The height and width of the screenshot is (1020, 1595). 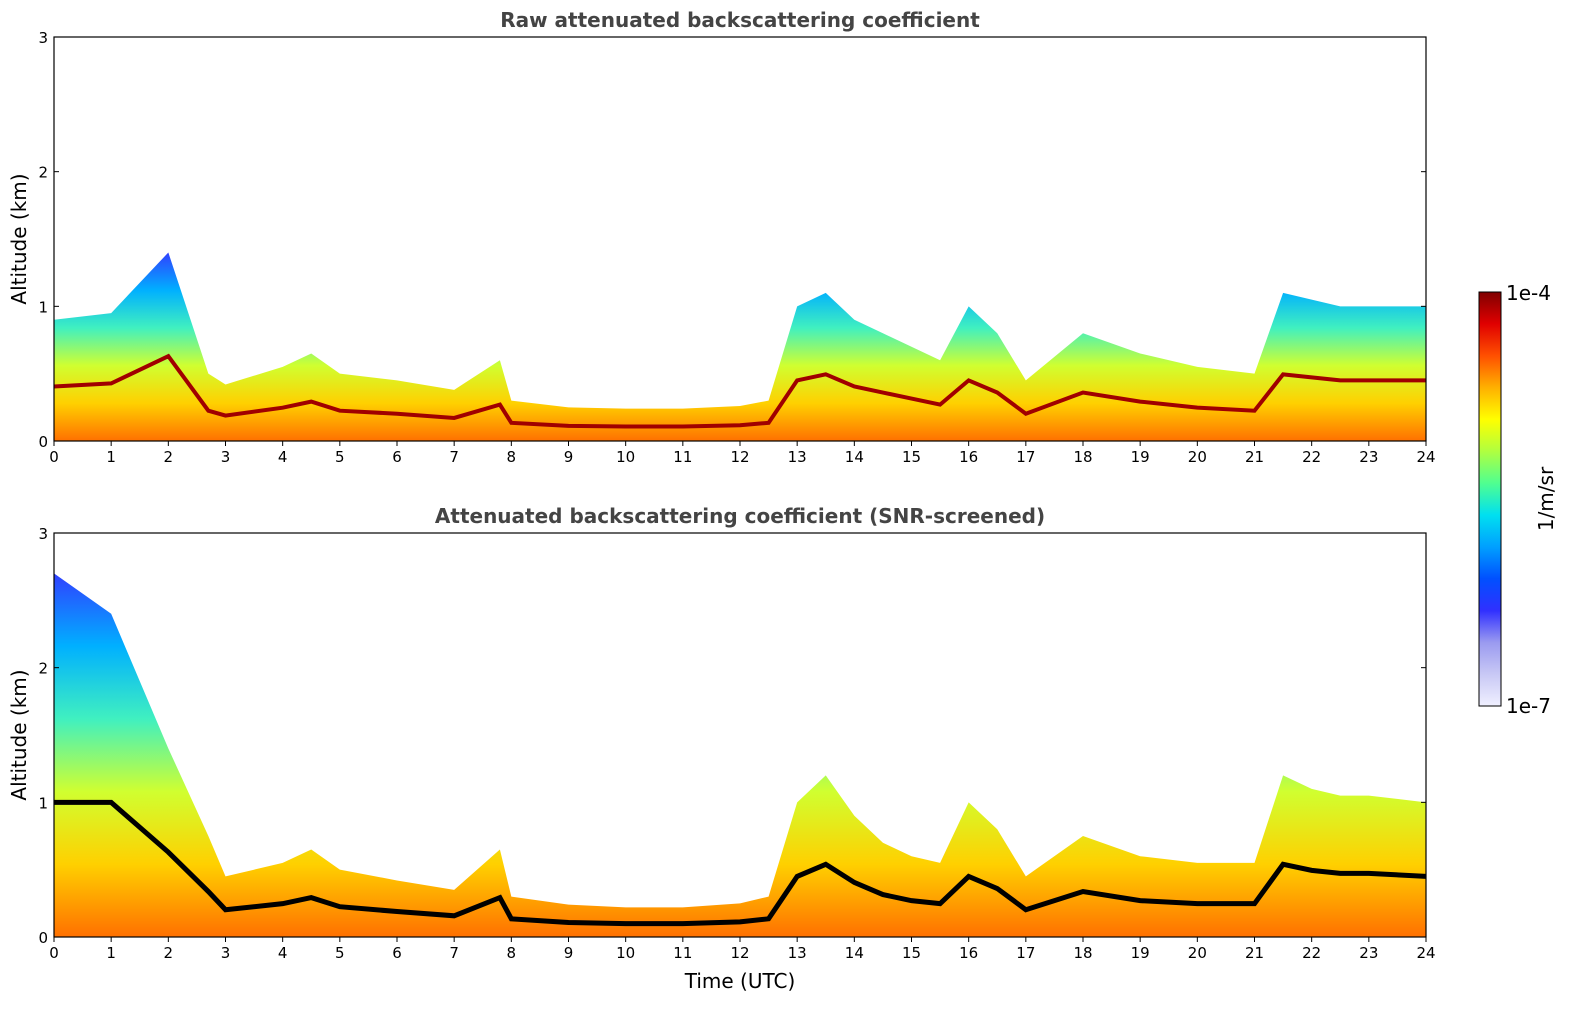 What do you see at coordinates (854, 953) in the screenshot?
I see `scr-x-tick-label: 14` at bounding box center [854, 953].